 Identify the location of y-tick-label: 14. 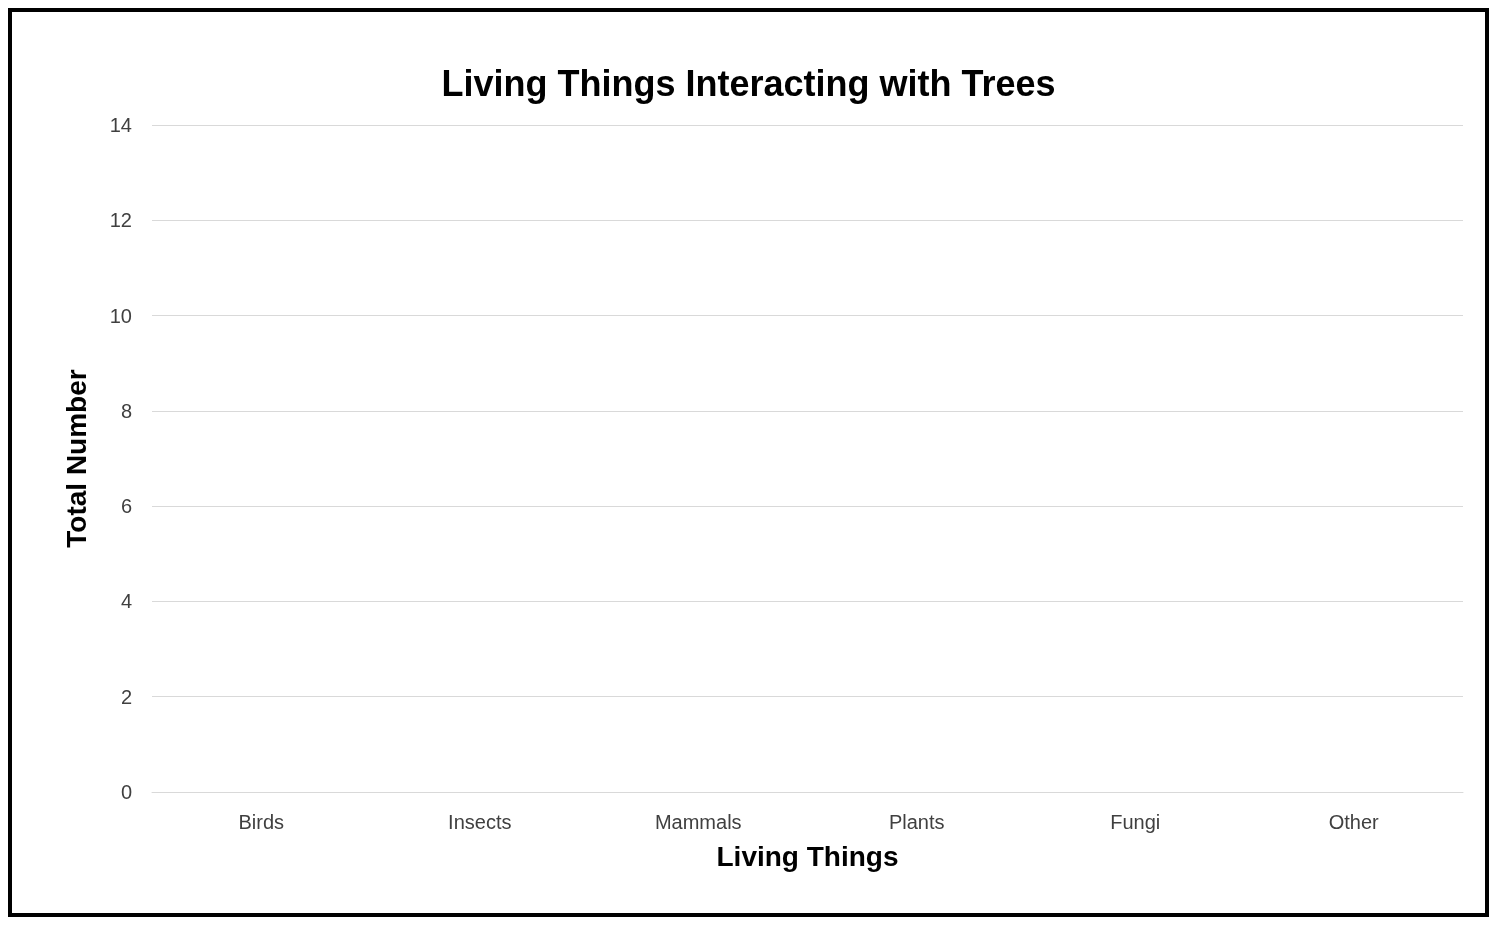
(120, 125).